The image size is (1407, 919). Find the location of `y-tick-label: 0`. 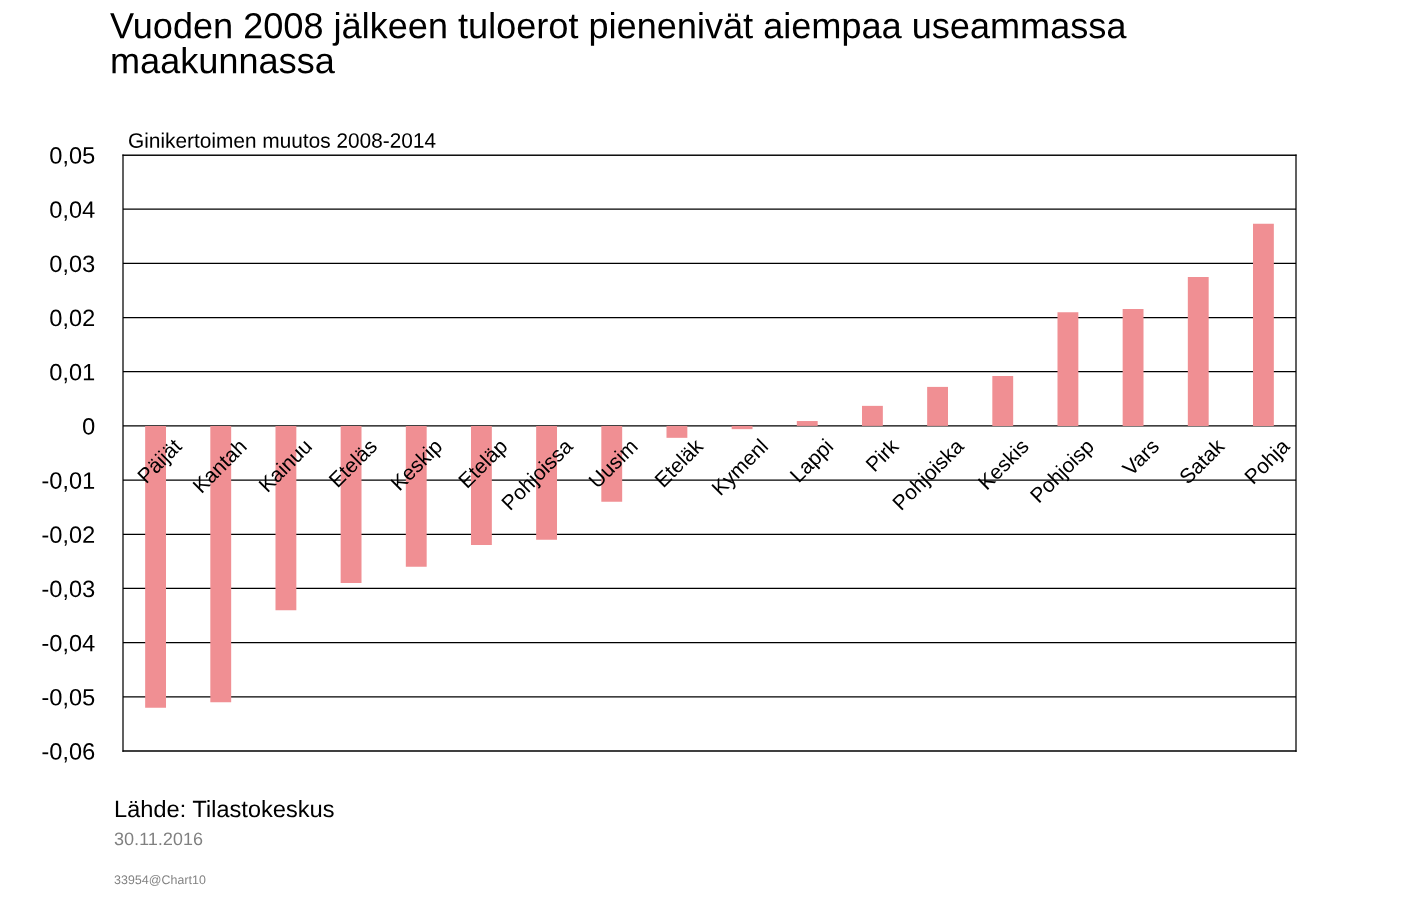

y-tick-label: 0 is located at coordinates (89, 426).